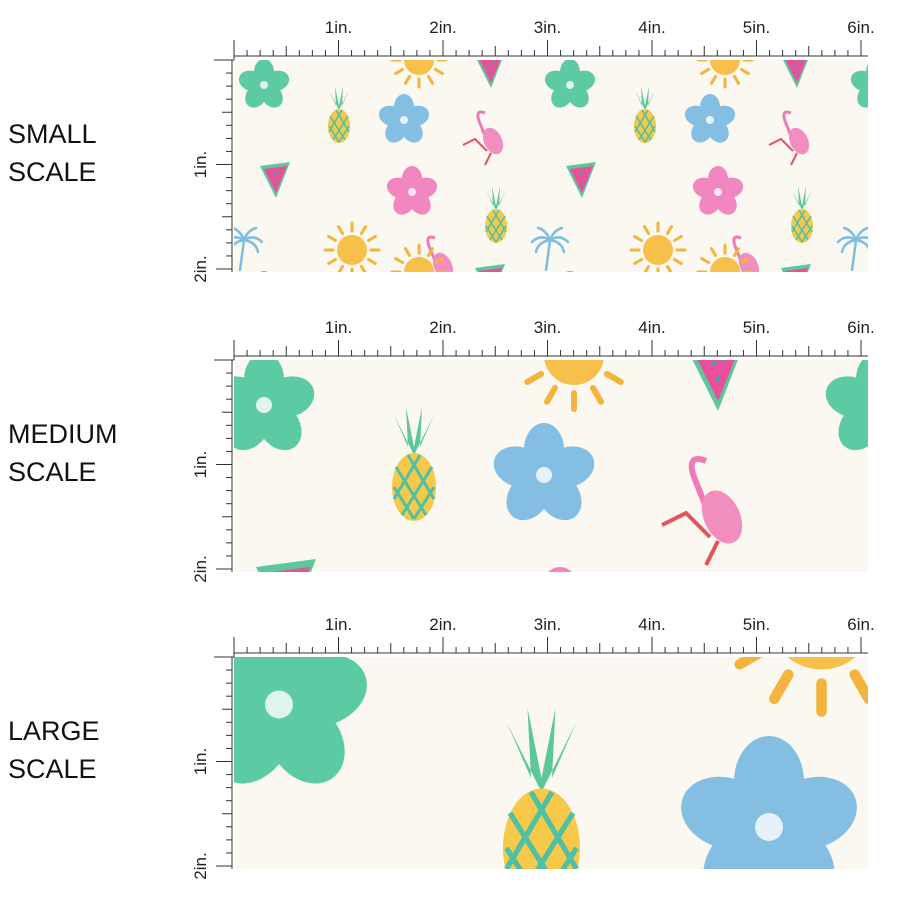 This screenshot has width=900, height=900. I want to click on scale-title: LARGE, so click(54, 731).